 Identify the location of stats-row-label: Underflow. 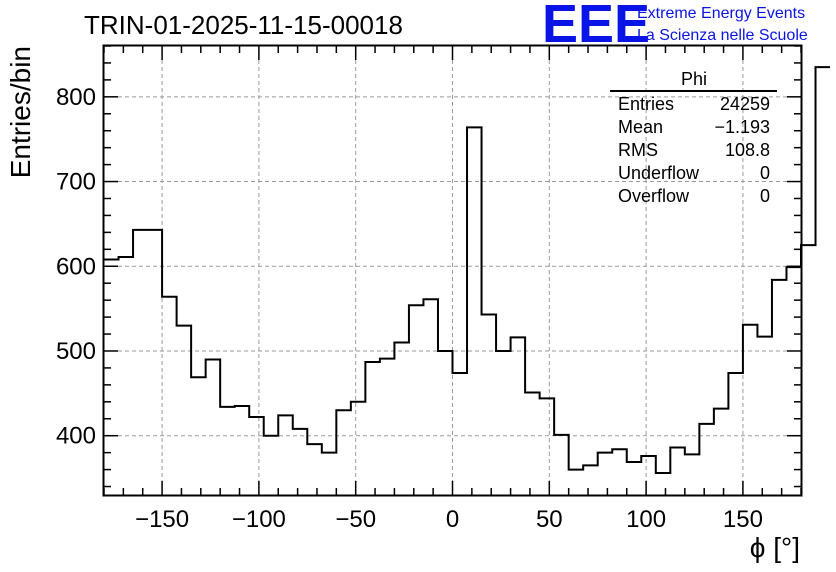
(659, 173).